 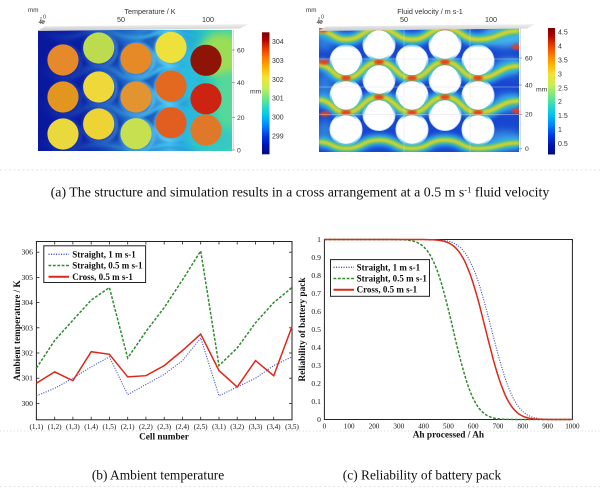 I want to click on svg-text: 1.5, so click(x=563, y=116).